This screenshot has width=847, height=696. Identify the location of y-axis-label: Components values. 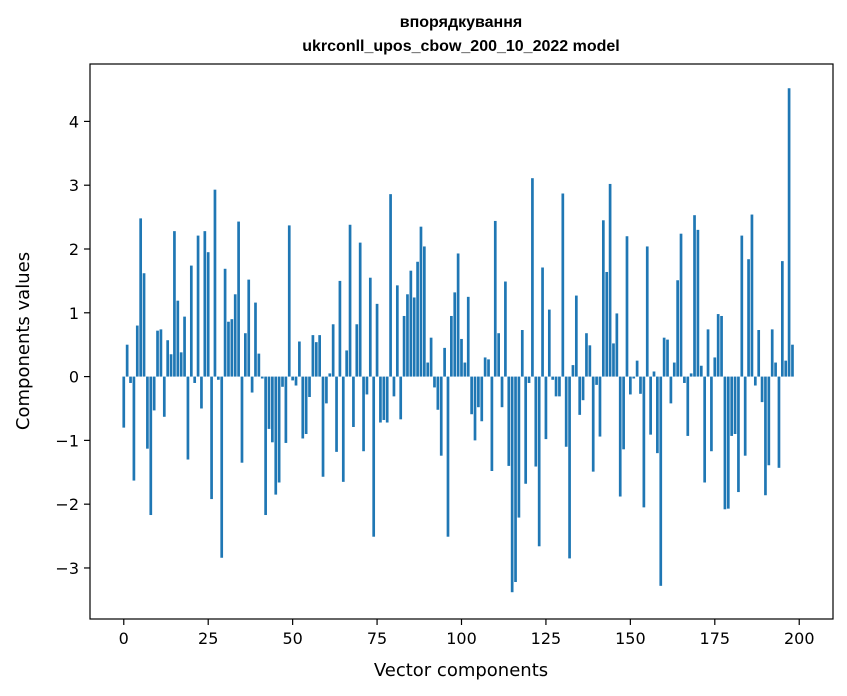
(23, 341).